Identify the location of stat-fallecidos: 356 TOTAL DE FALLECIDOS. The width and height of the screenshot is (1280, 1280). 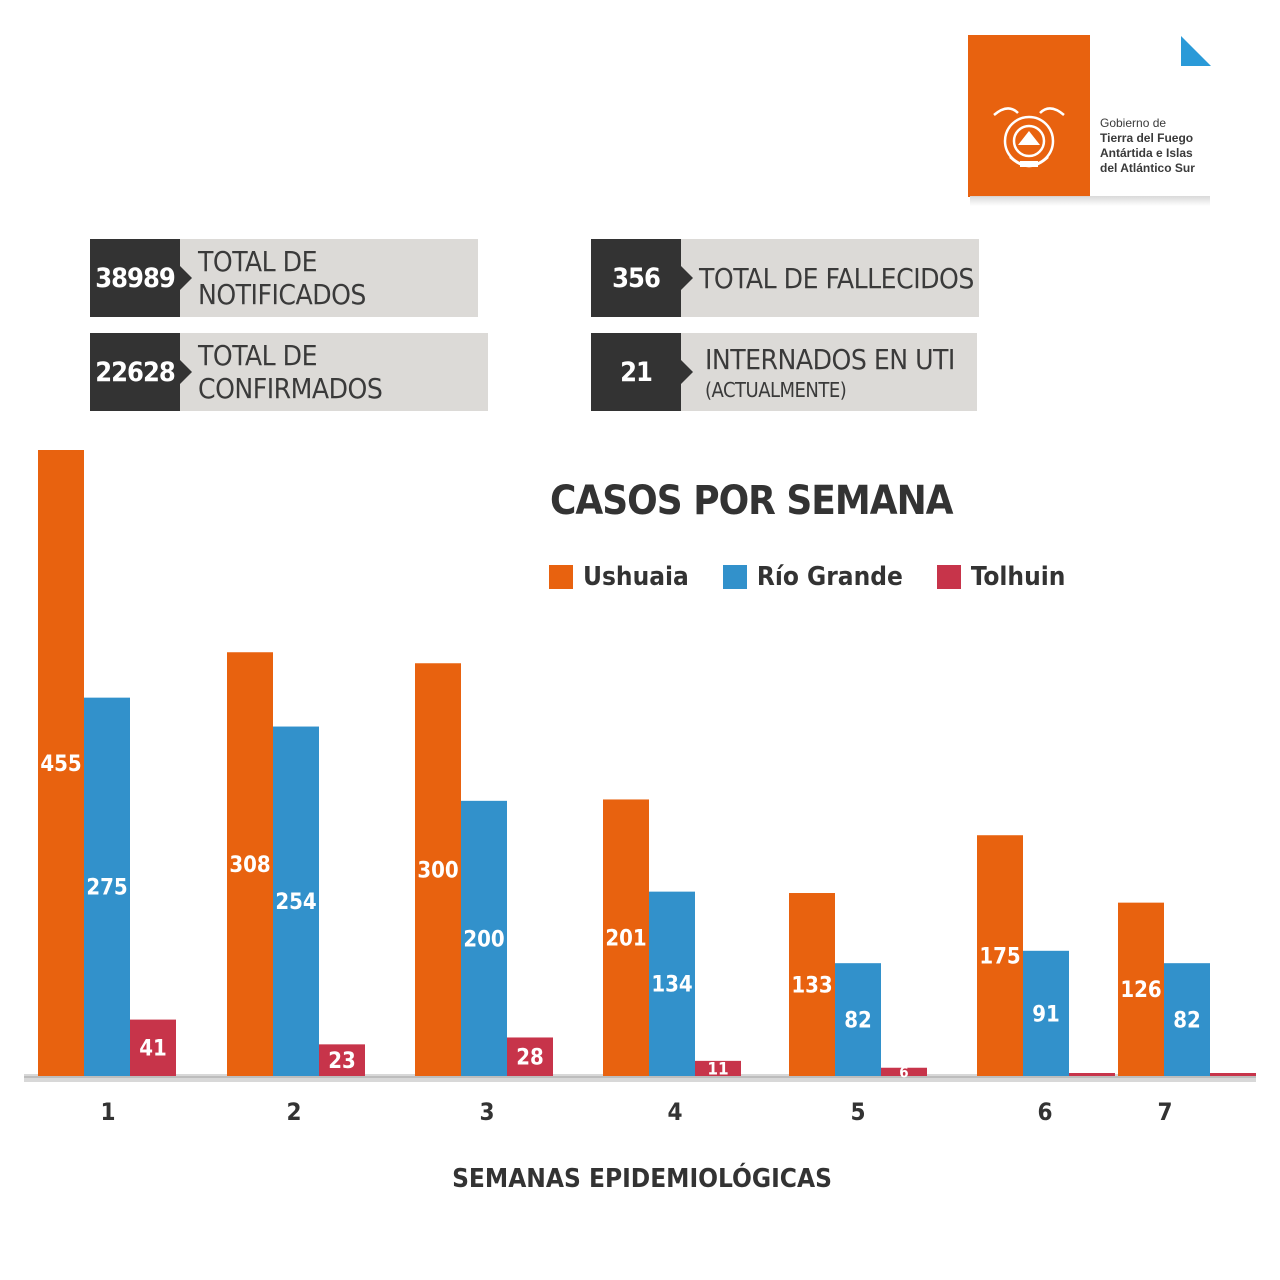
(785, 278).